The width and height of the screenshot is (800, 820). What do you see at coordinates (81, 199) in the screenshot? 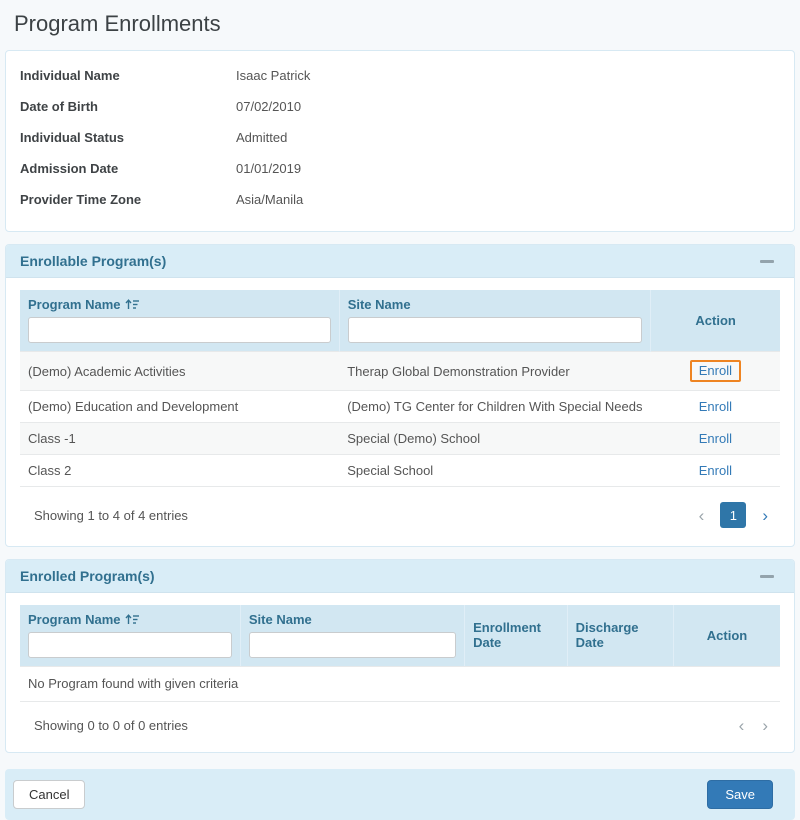
I see `provider-time-zone-label: Provider Time Zone` at bounding box center [81, 199].